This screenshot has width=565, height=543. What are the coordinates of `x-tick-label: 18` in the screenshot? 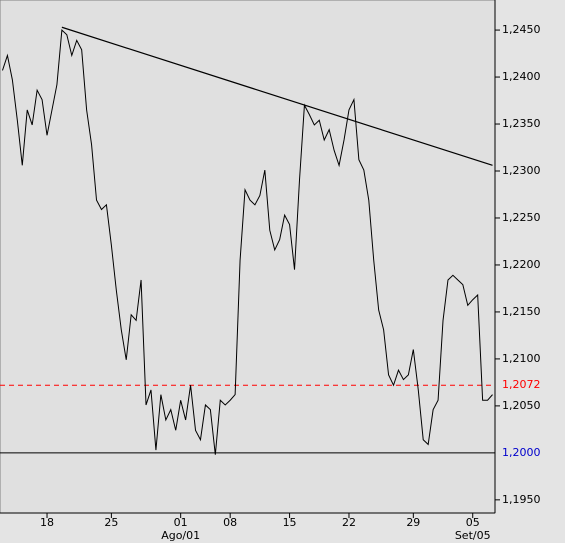 It's located at (47, 522).